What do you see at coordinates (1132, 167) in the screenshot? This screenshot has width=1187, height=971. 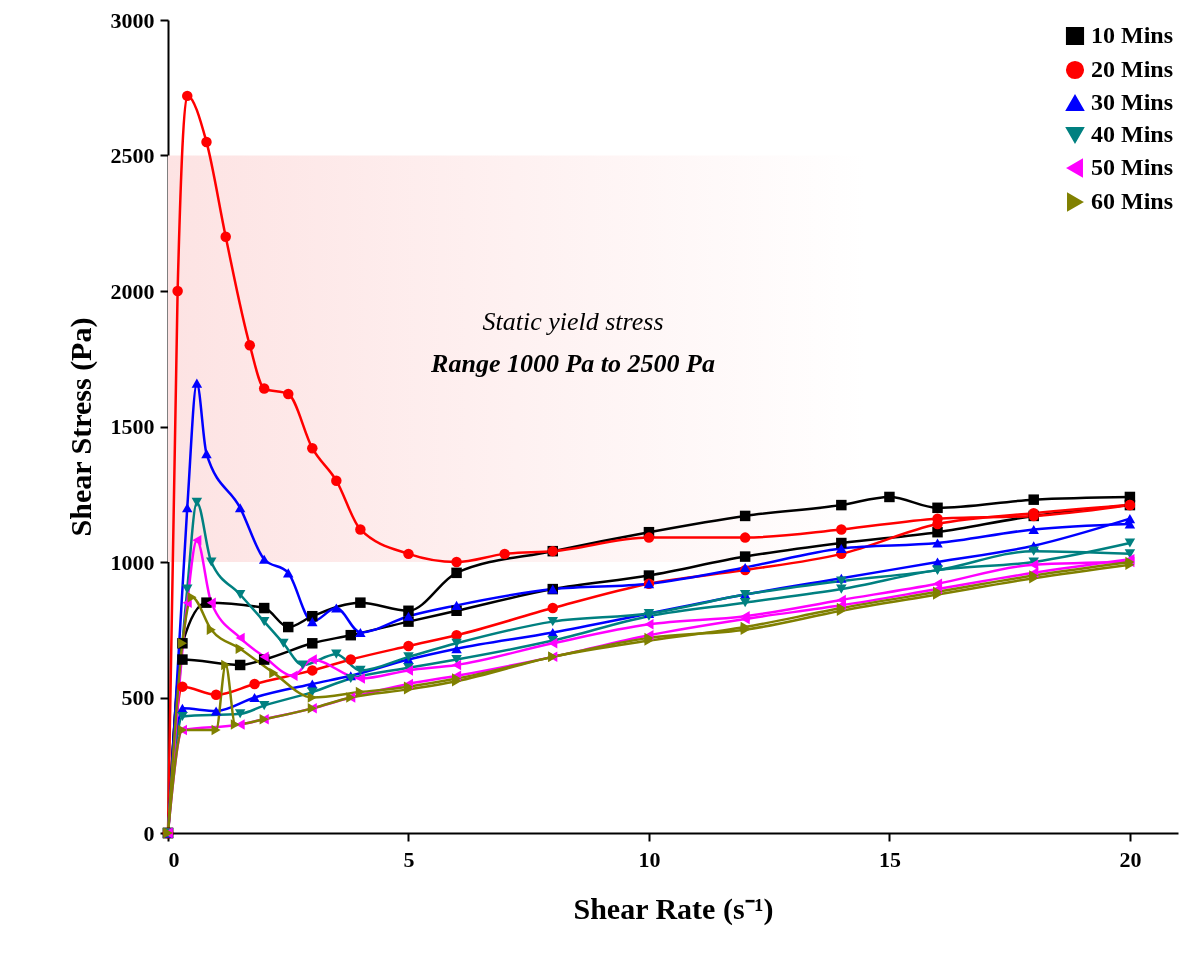 I see `legend-label: 50 Mins` at bounding box center [1132, 167].